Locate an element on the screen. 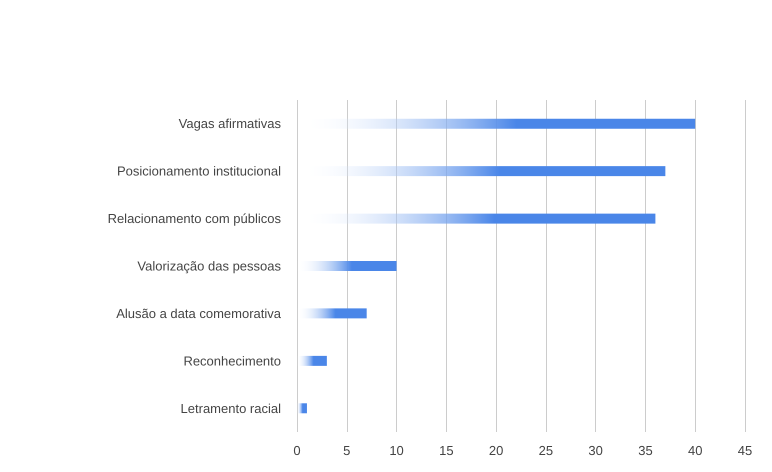  x-tick-label: 35 is located at coordinates (645, 450).